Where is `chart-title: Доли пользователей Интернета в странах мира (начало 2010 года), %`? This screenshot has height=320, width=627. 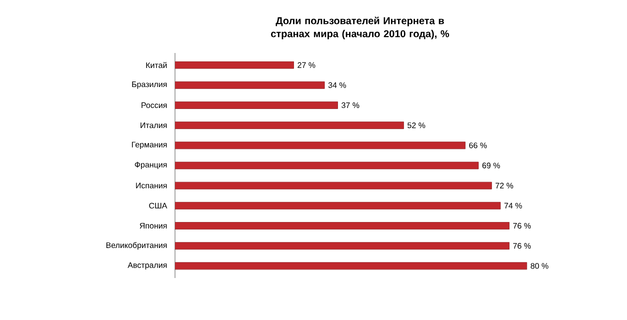
chart-title: Доли пользователей Интернета в странах мира (начало 2010 года), % is located at coordinates (360, 28).